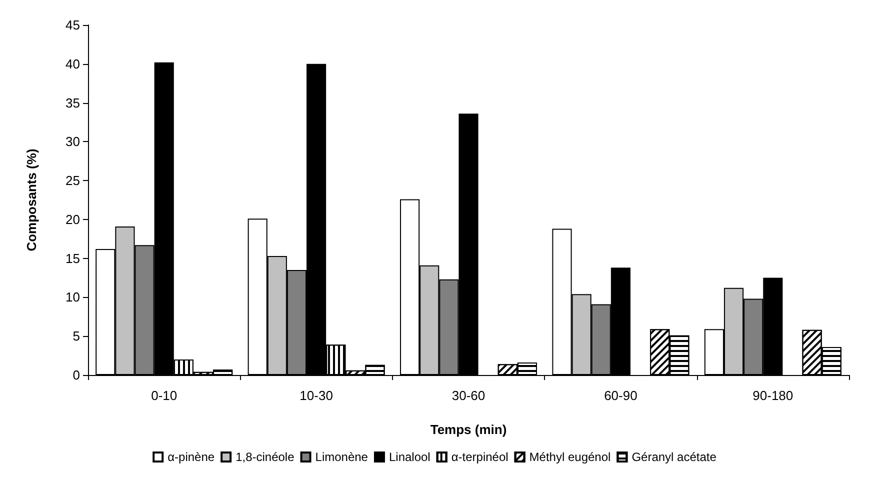 Image resolution: width=869 pixels, height=488 pixels. What do you see at coordinates (73, 102) in the screenshot?
I see `y-tick-label: 35` at bounding box center [73, 102].